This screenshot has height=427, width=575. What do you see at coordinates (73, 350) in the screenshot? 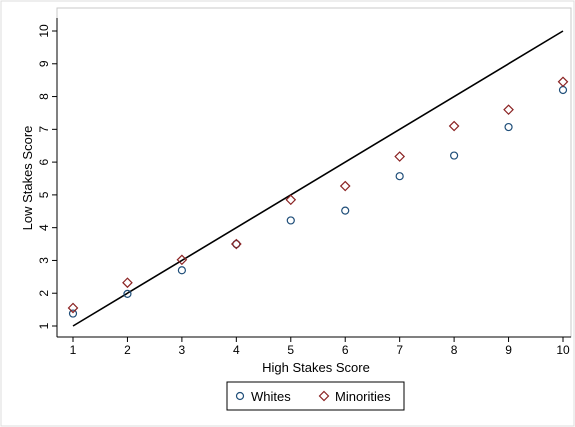
I see `x-tick-label: 1` at bounding box center [73, 350].